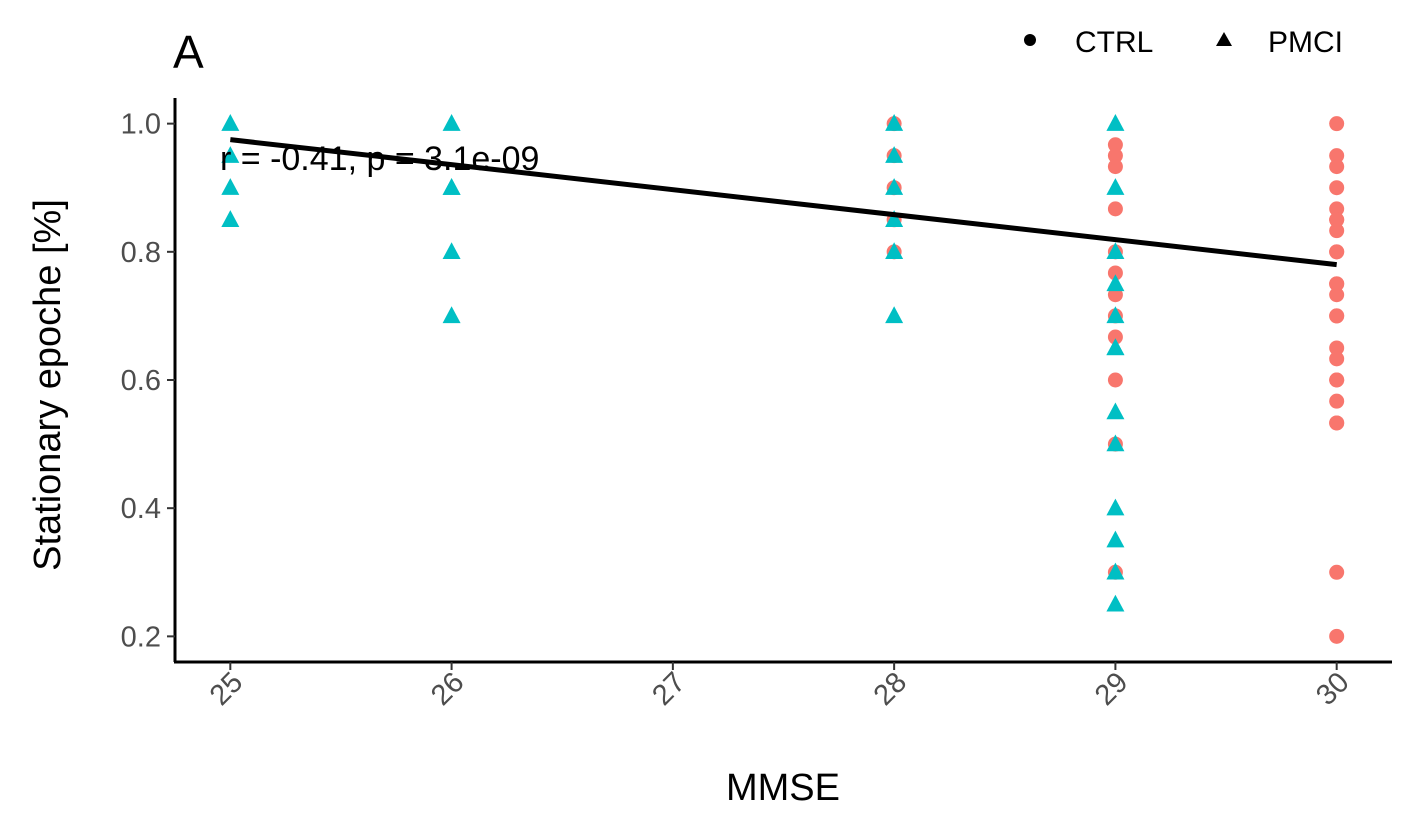 This screenshot has width=1417, height=826. I want to click on annotation-text: r = -0.41, p = 3.1e-09, so click(379, 159).